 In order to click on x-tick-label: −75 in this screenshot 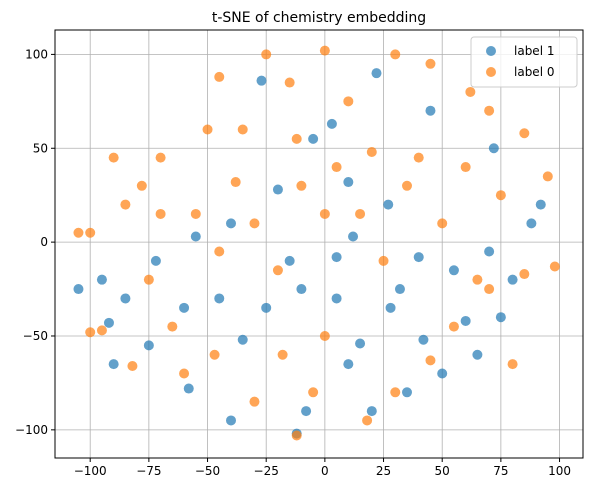, I will do `click(148, 471)`.